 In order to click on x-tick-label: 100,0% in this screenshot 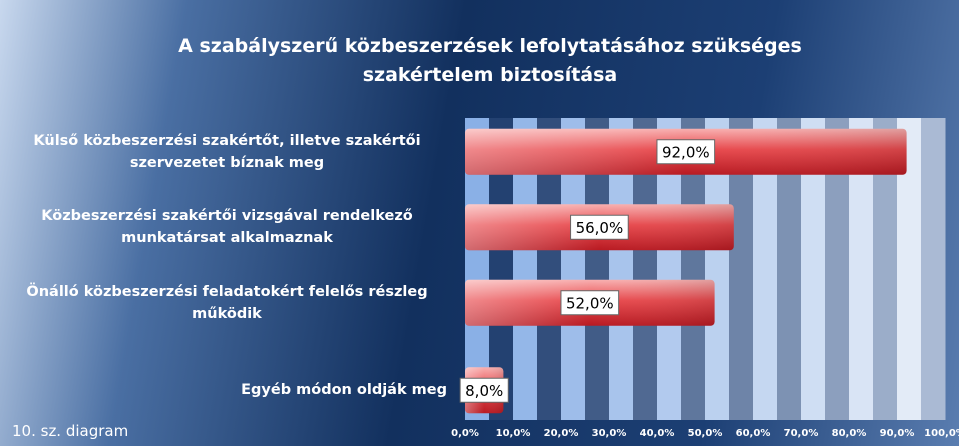, I will do `click(941, 433)`.